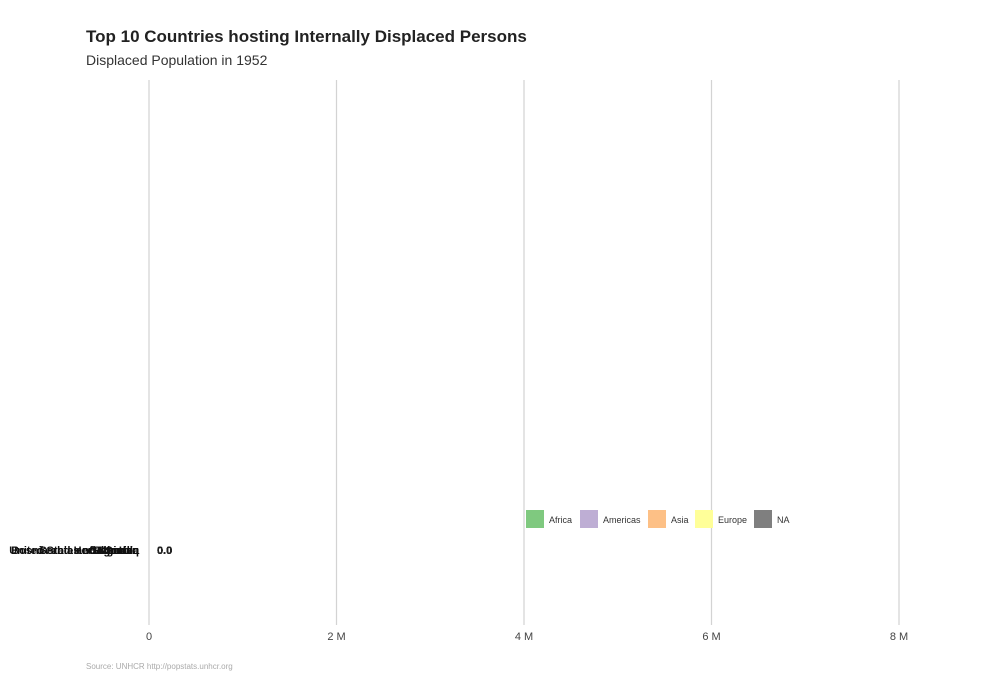  Describe the element at coordinates (680, 520) in the screenshot. I see `legend-label: Asia` at that location.